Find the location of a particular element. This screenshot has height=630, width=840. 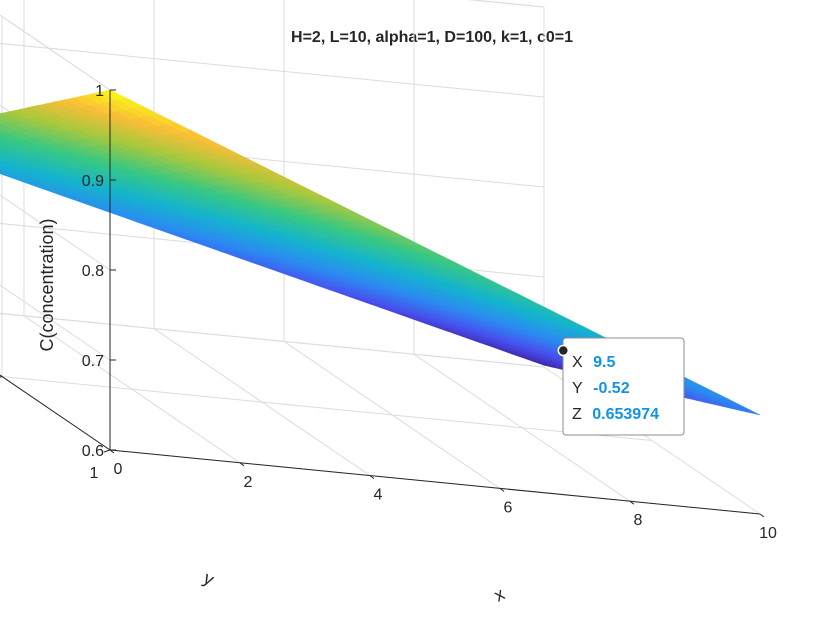

x-tick-label: 10 is located at coordinates (768, 533).